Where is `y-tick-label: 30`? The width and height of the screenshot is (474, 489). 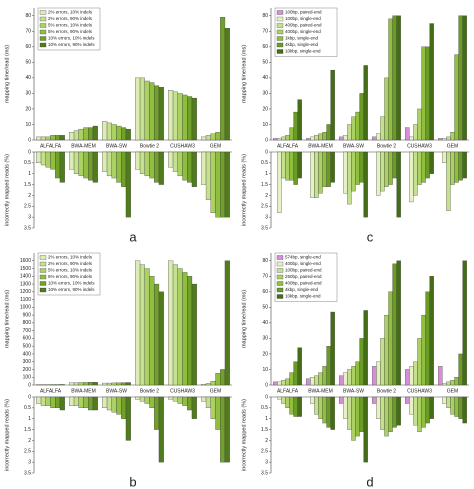
y-tick-label: 30 is located at coordinates (265, 94).